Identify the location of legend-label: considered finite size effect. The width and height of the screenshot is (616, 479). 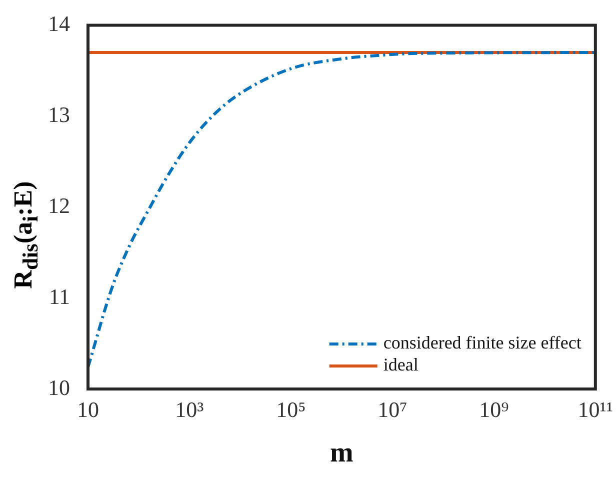
(482, 342).